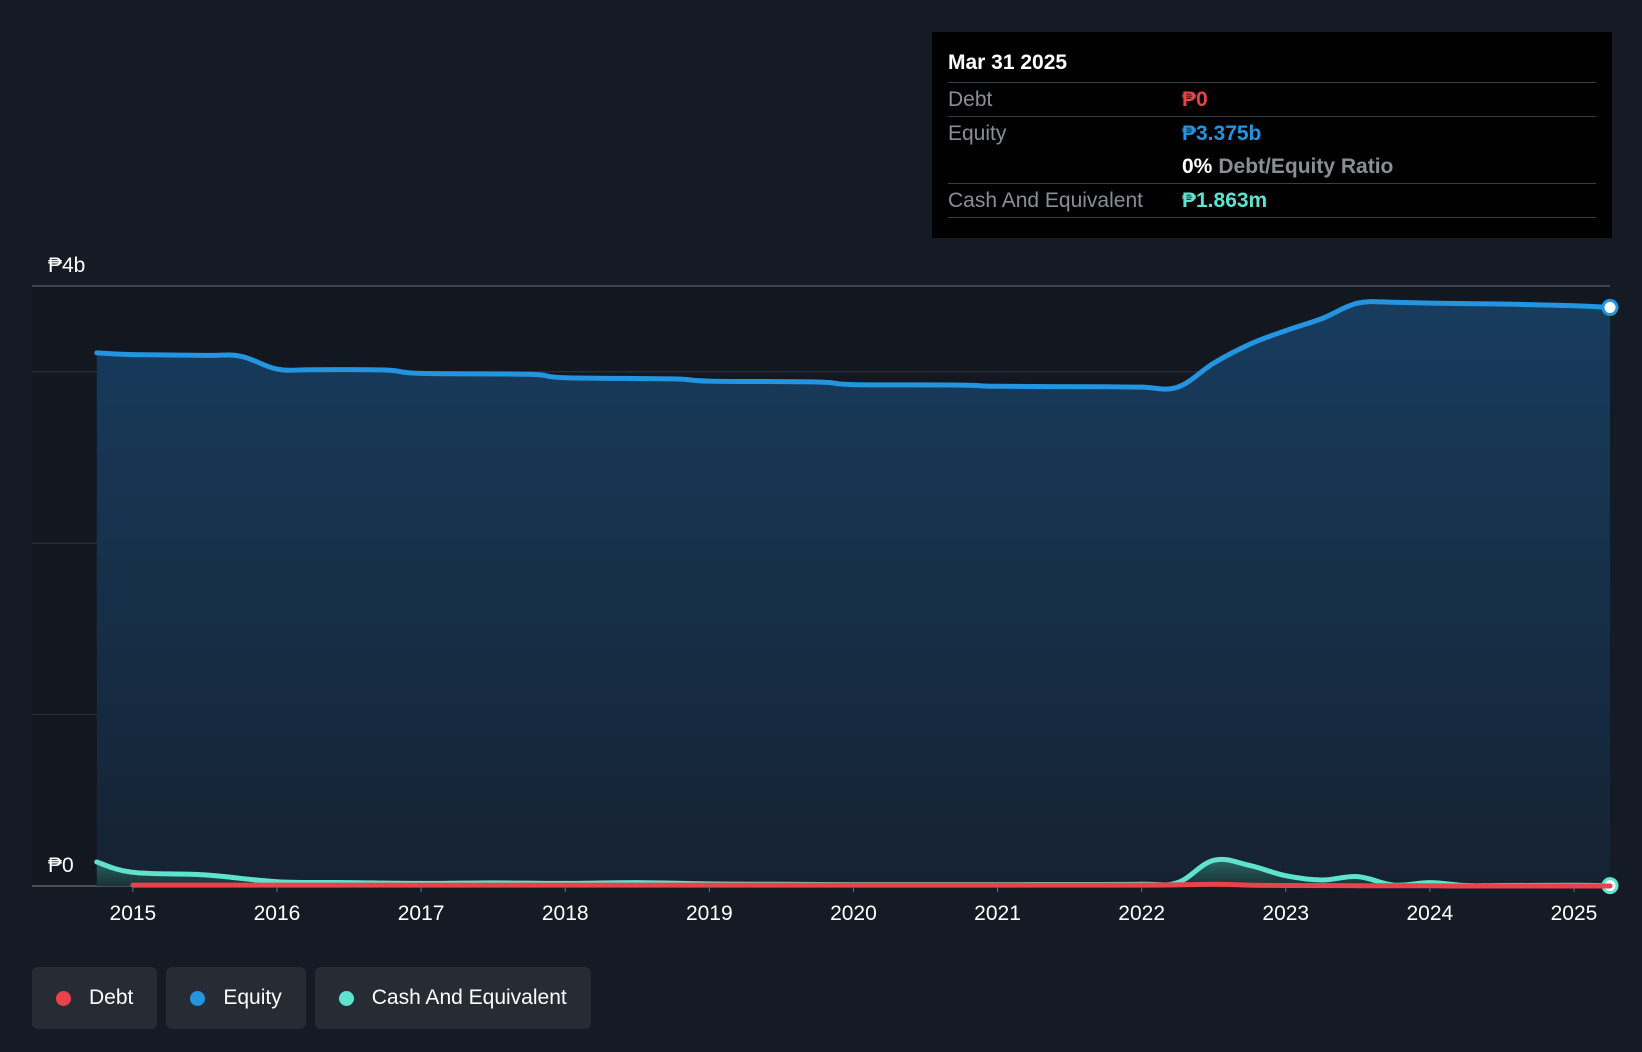 The image size is (1642, 1052). Describe the element at coordinates (970, 99) in the screenshot. I see `tooltip-debt-label: Debt` at that location.